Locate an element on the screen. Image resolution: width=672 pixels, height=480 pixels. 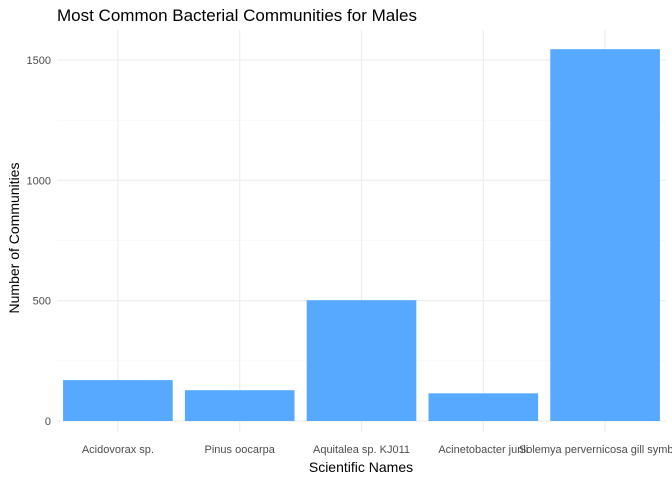
y-tick-label: 1500 is located at coordinates (39, 61).